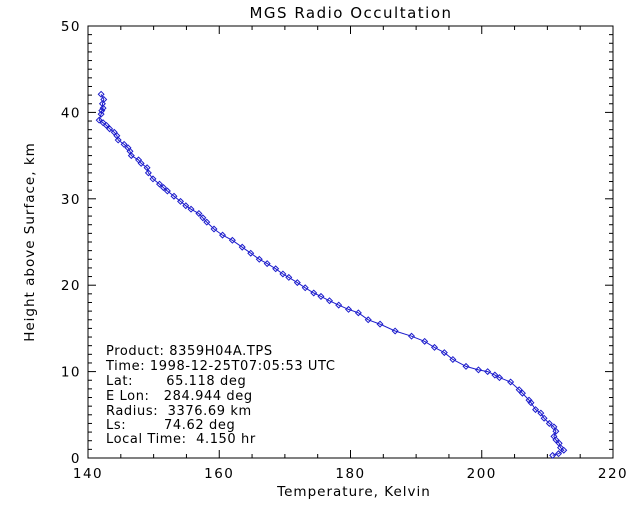 The width and height of the screenshot is (640, 512). Describe the element at coordinates (30, 242) in the screenshot. I see `y-axis-label: Height above Surface, km` at that location.